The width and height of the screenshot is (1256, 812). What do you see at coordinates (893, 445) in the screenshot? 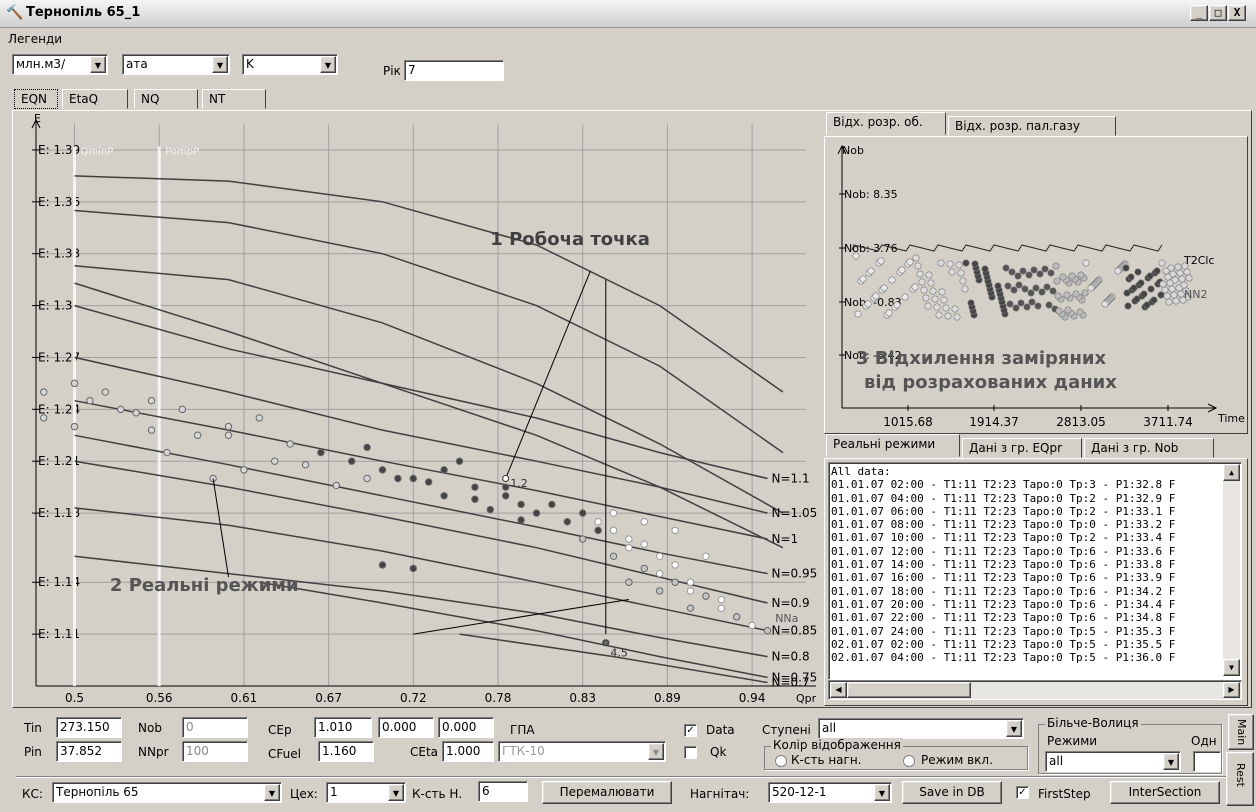
I see `tab-real-modes: Реальні режими` at bounding box center [893, 445].